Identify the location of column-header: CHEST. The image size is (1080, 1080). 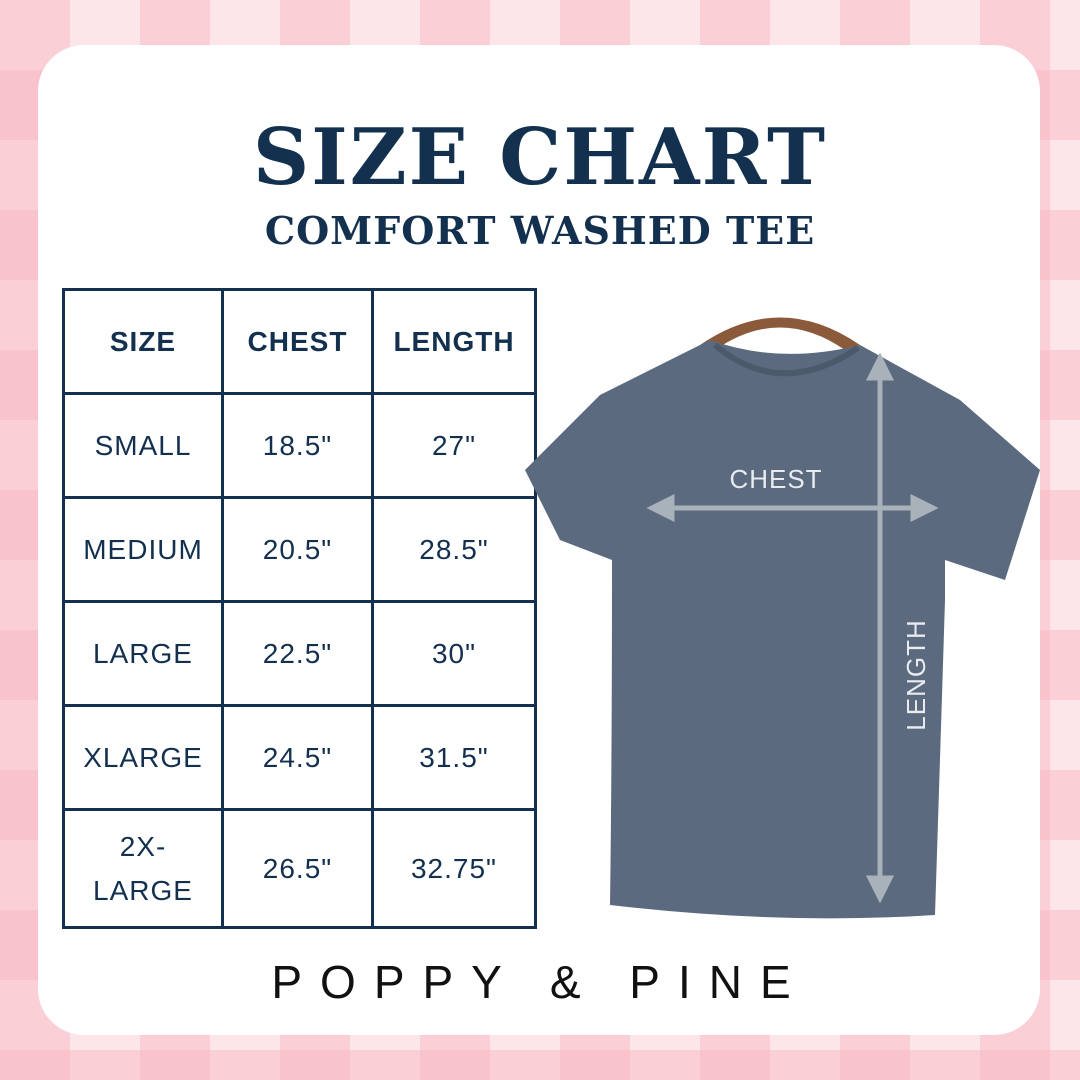
(297, 341).